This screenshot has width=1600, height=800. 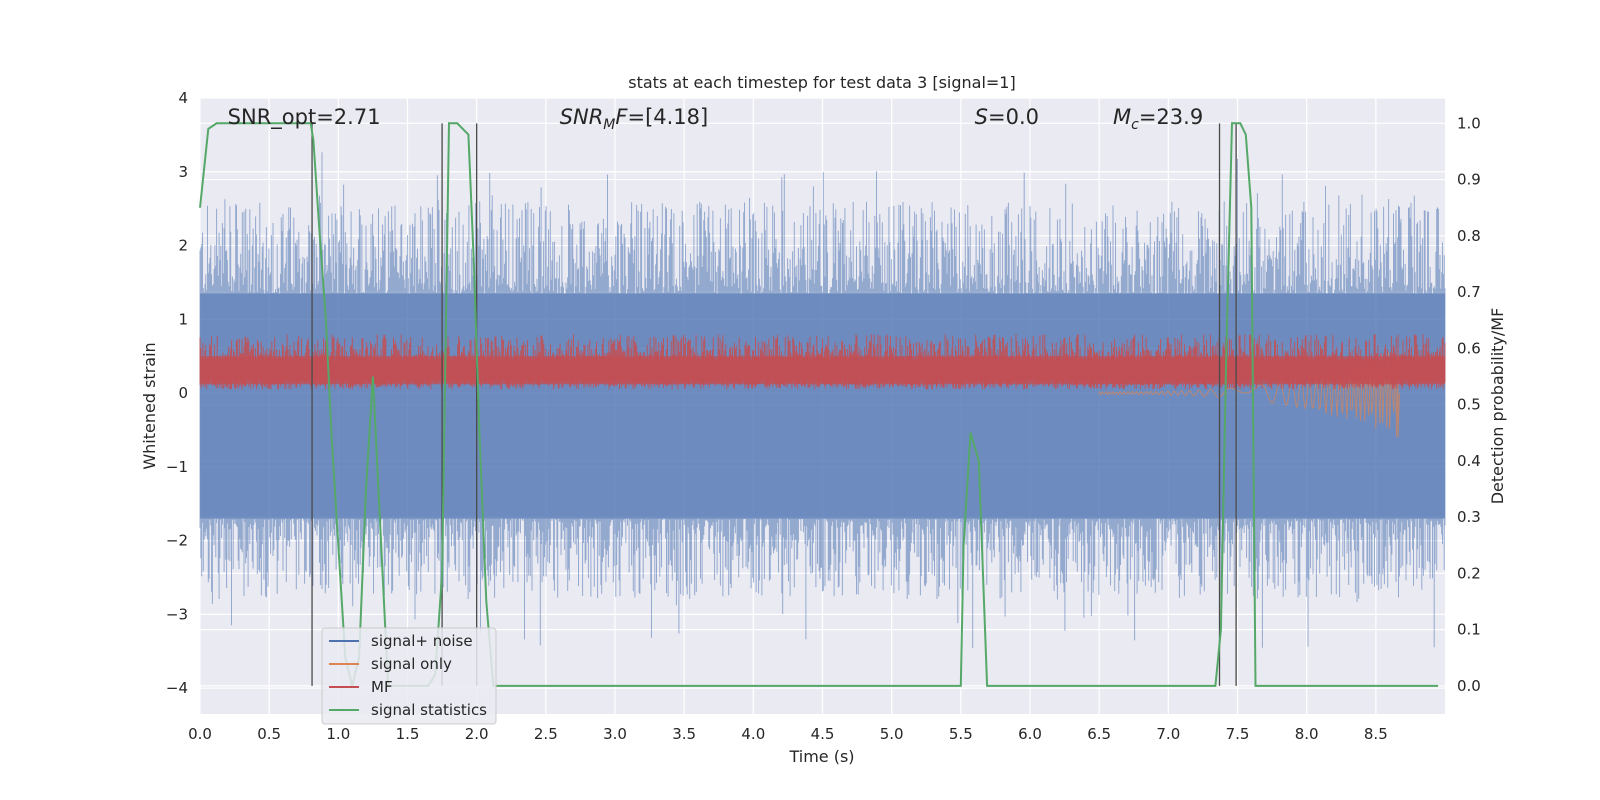 I want to click on legend-box, so click(x=409, y=676).